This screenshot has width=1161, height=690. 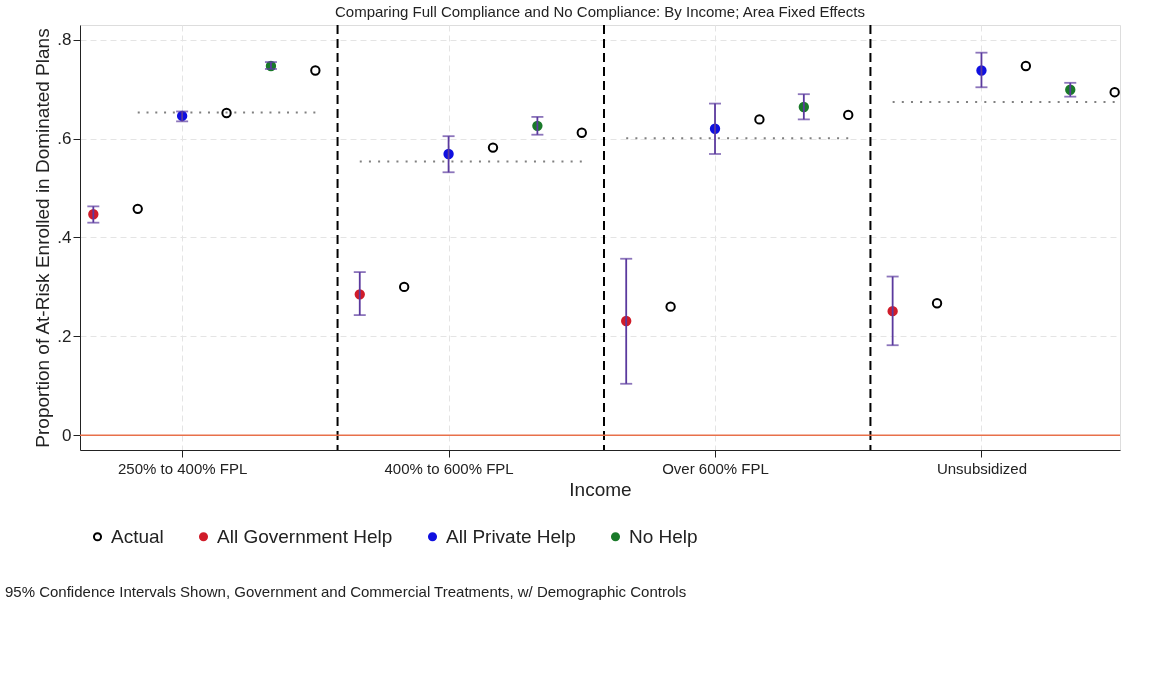 I want to click on x-tick-label: 400% to 600% FPL, so click(x=449, y=468).